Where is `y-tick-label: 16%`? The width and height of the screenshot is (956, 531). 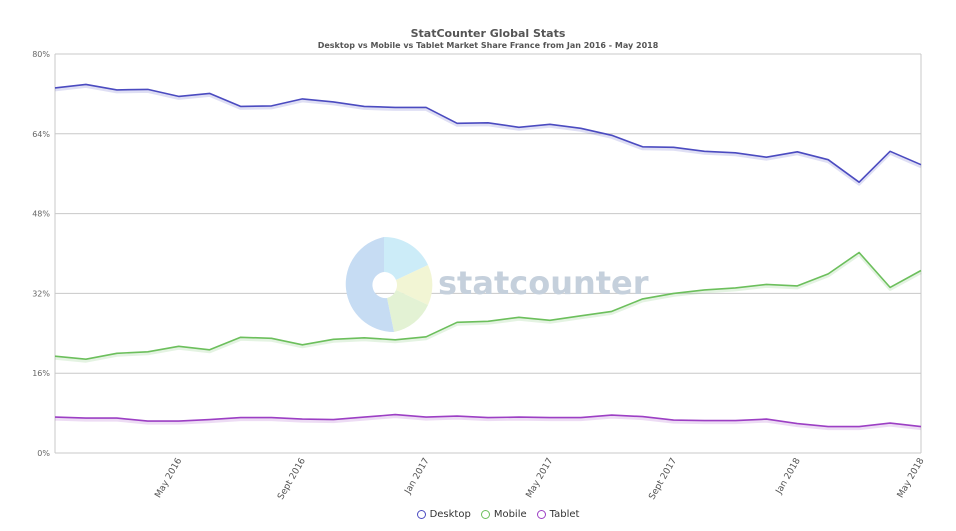
y-tick-label: 16% is located at coordinates (41, 373).